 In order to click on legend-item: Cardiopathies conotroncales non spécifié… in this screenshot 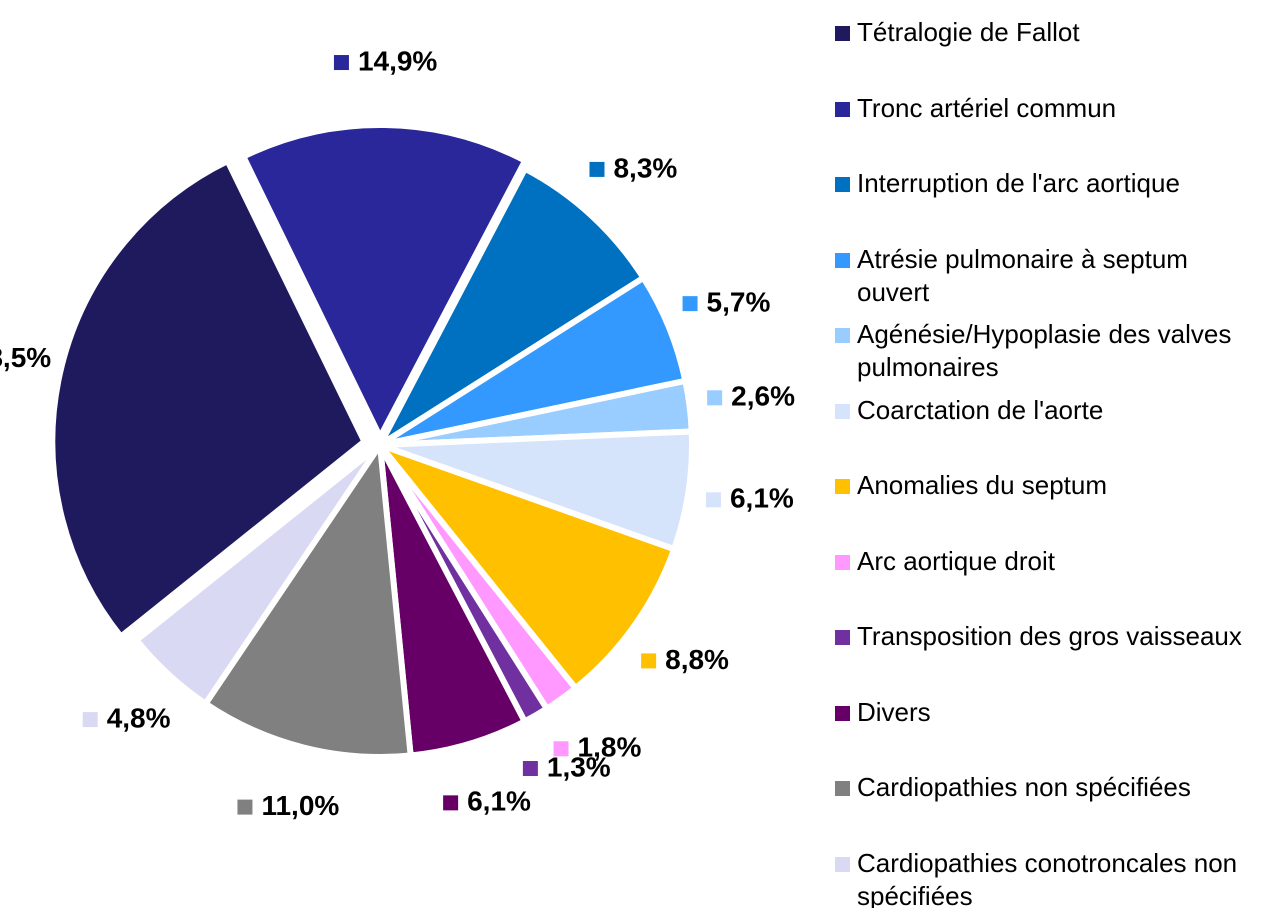, I will do `click(1048, 877)`.